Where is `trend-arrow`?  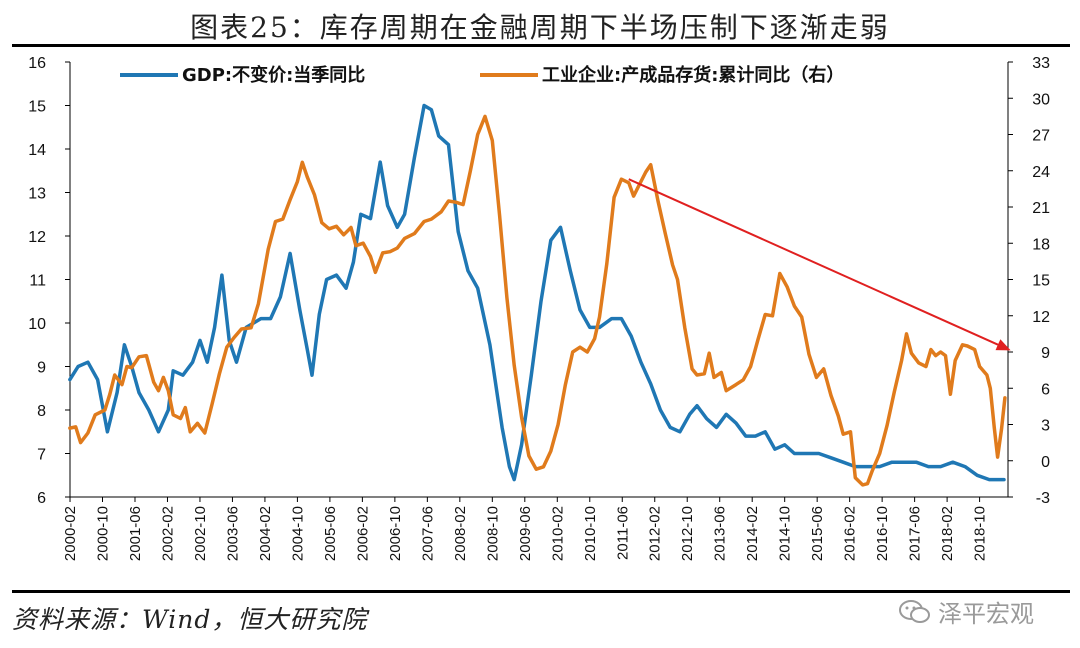 trend-arrow is located at coordinates (819, 264).